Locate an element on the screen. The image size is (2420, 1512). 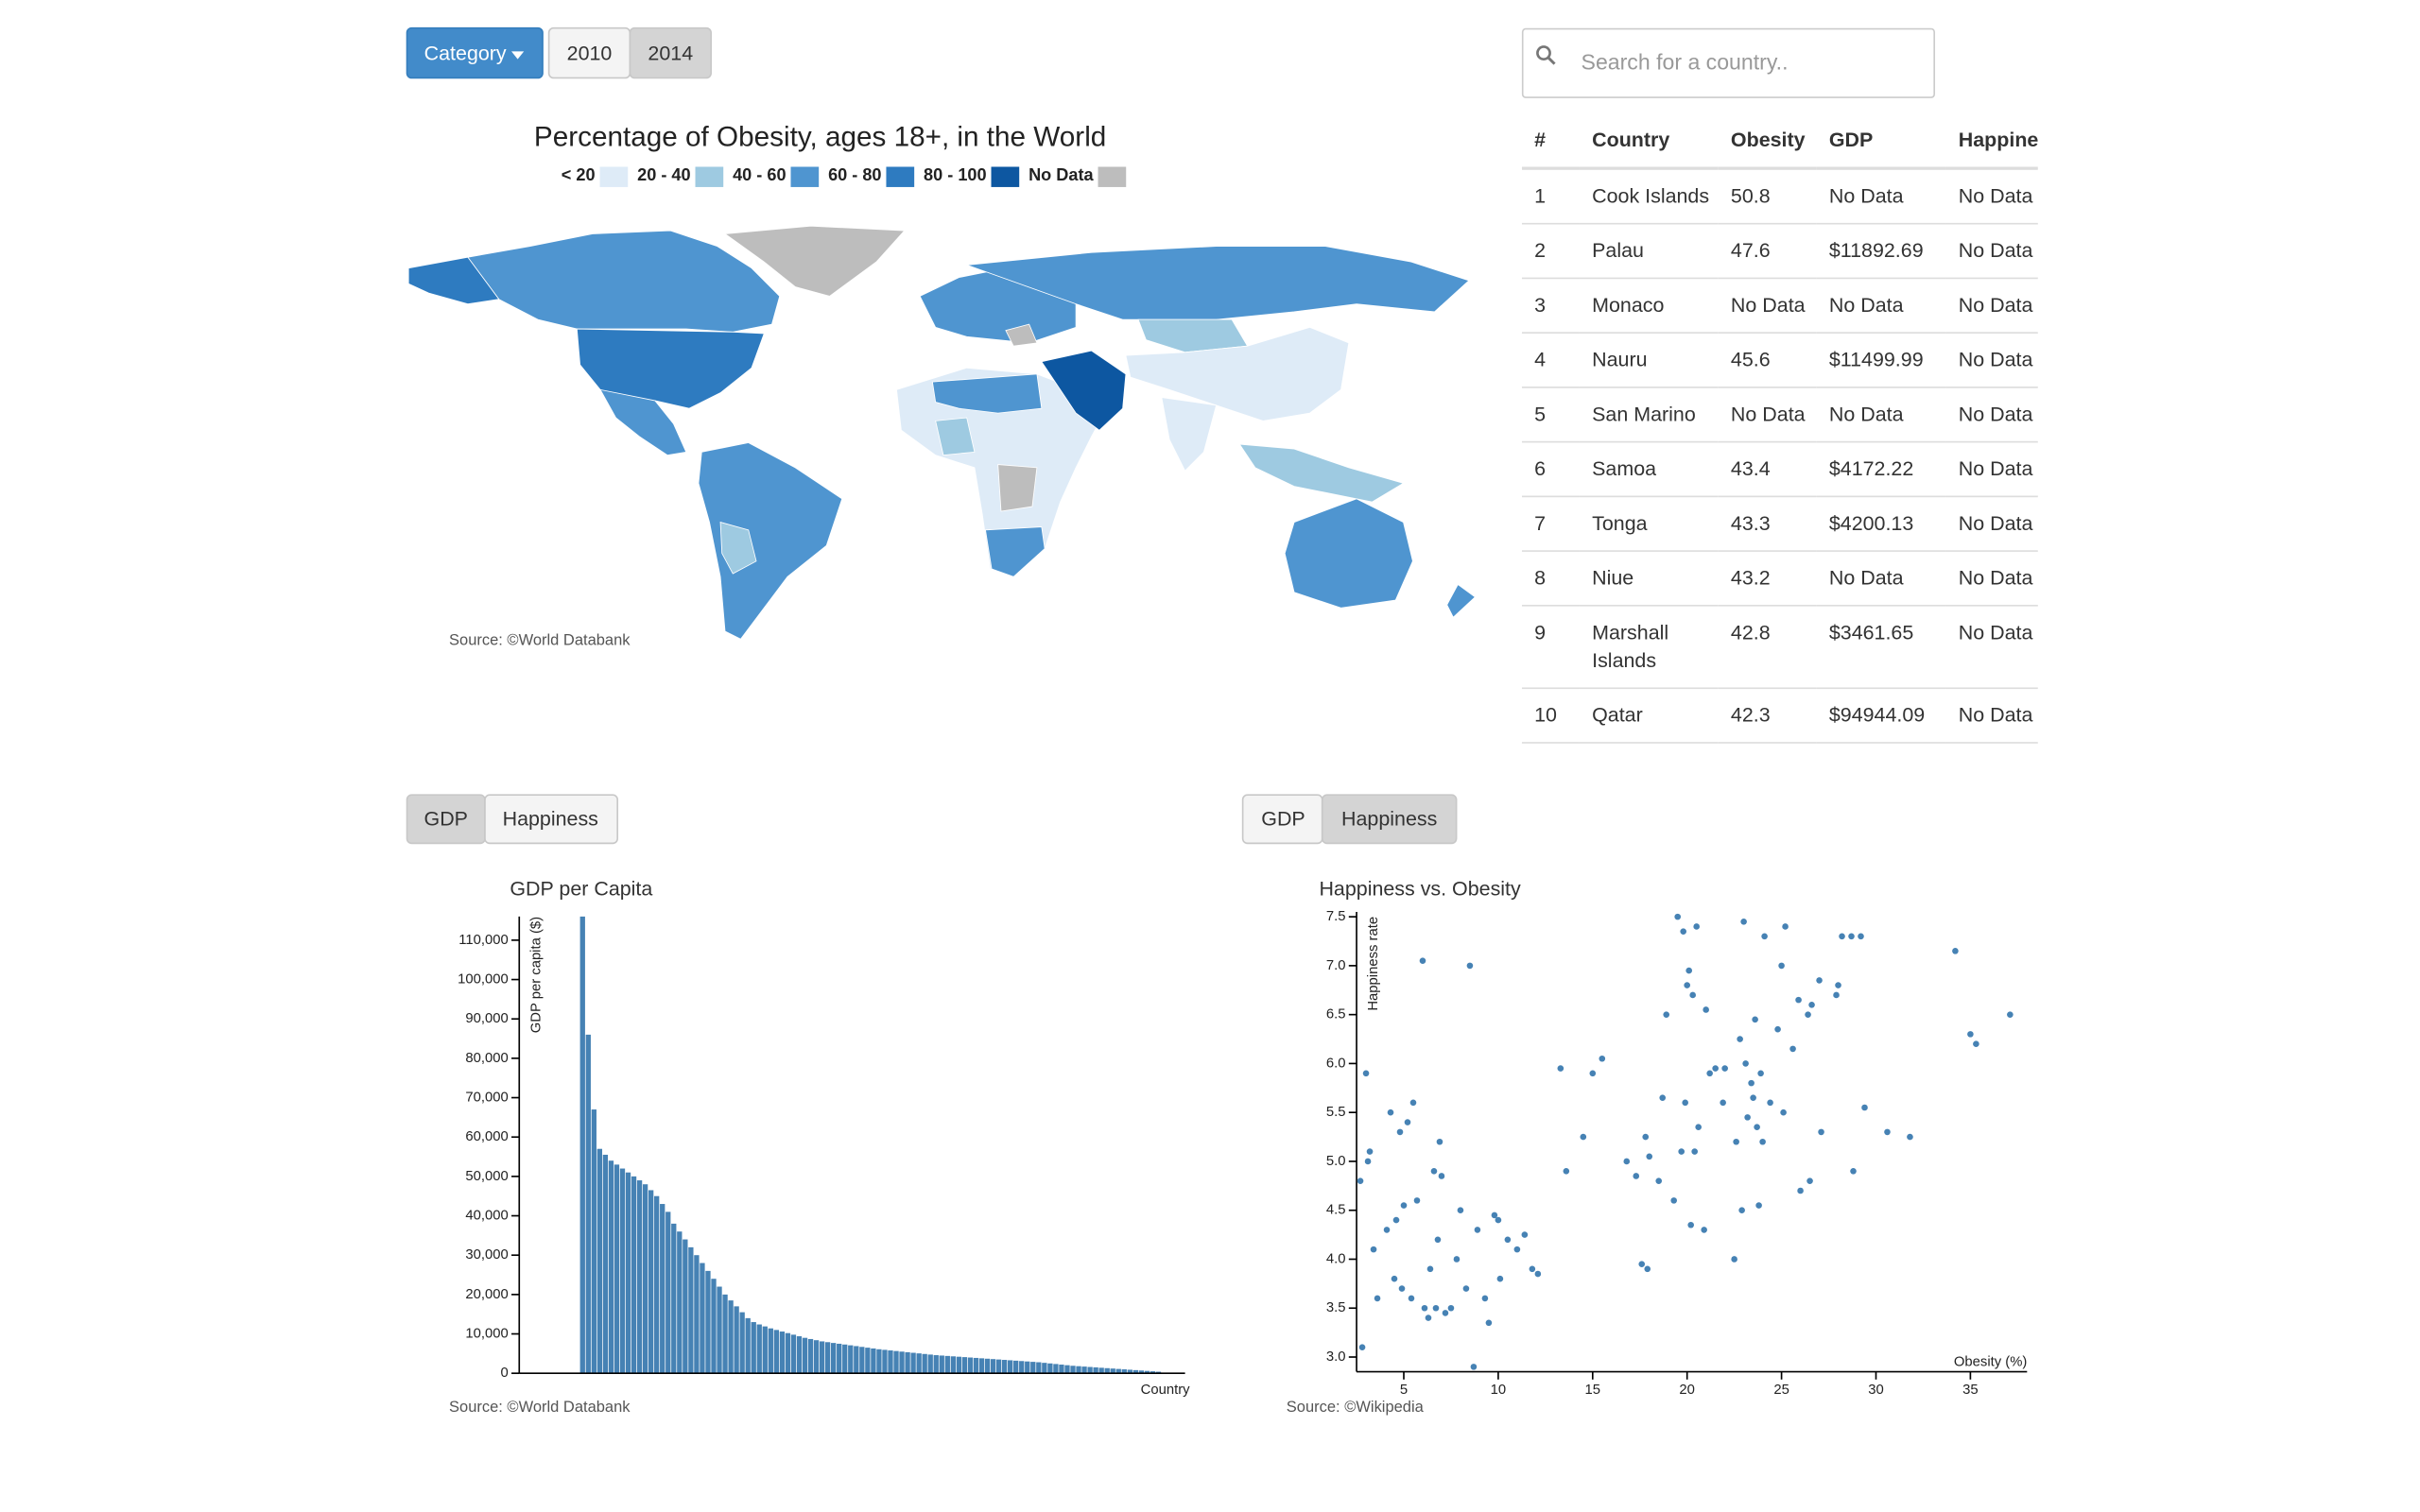
year-label: 2010 is located at coordinates (590, 53).